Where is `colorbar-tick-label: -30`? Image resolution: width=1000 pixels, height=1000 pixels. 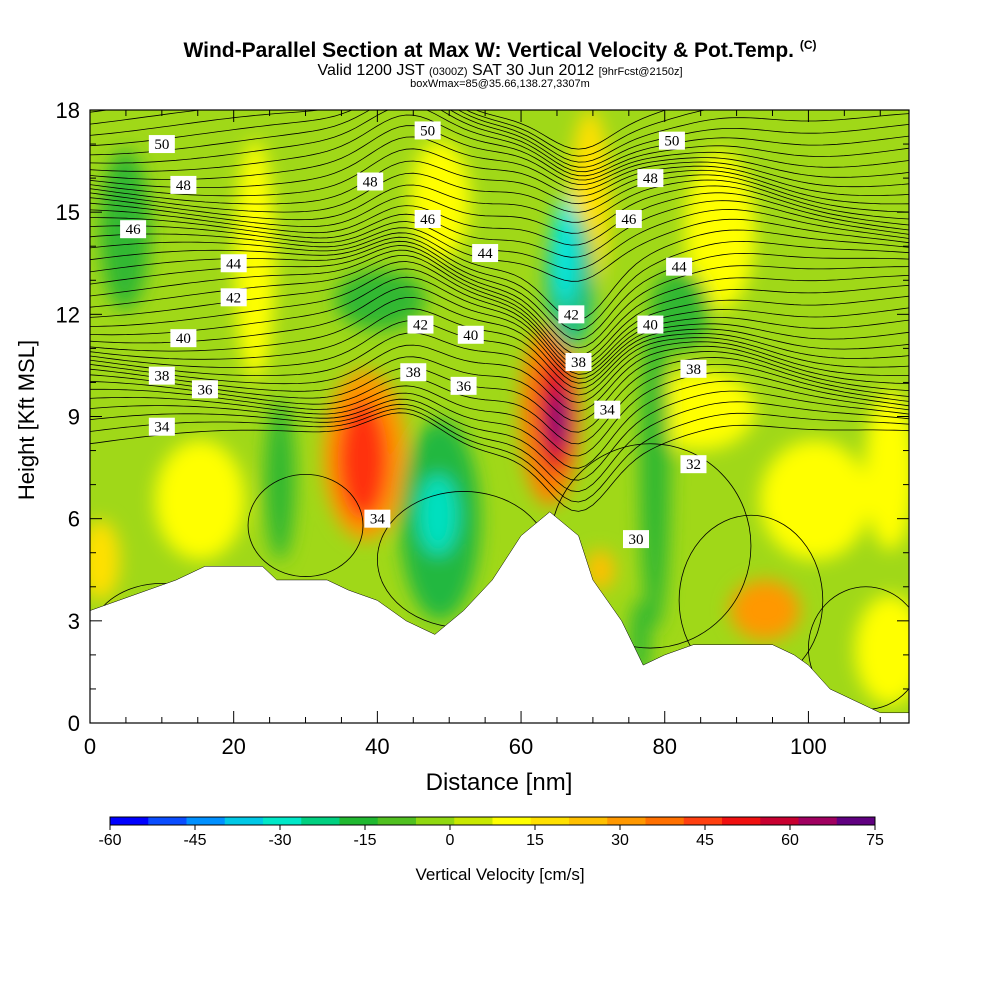
colorbar-tick-label: -30 is located at coordinates (279, 840).